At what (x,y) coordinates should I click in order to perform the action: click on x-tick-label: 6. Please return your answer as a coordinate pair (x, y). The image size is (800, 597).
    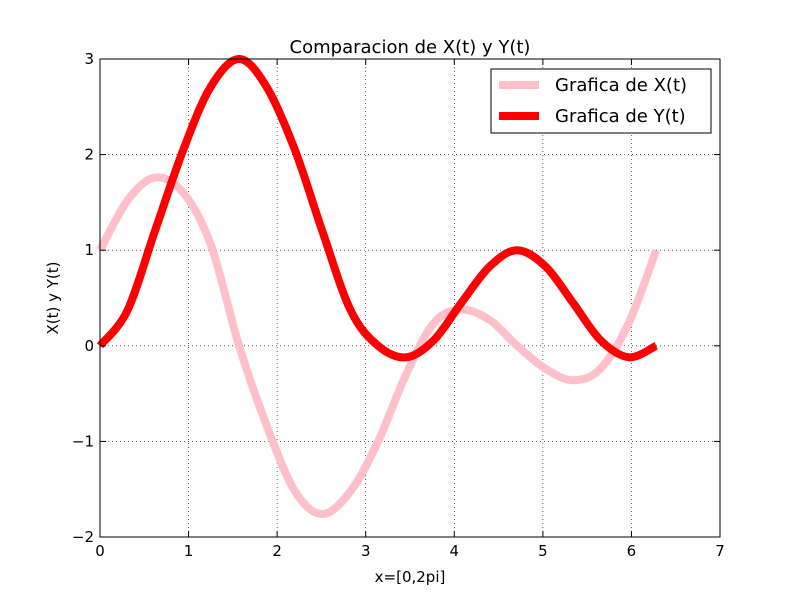
    Looking at the image, I should click on (632, 551).